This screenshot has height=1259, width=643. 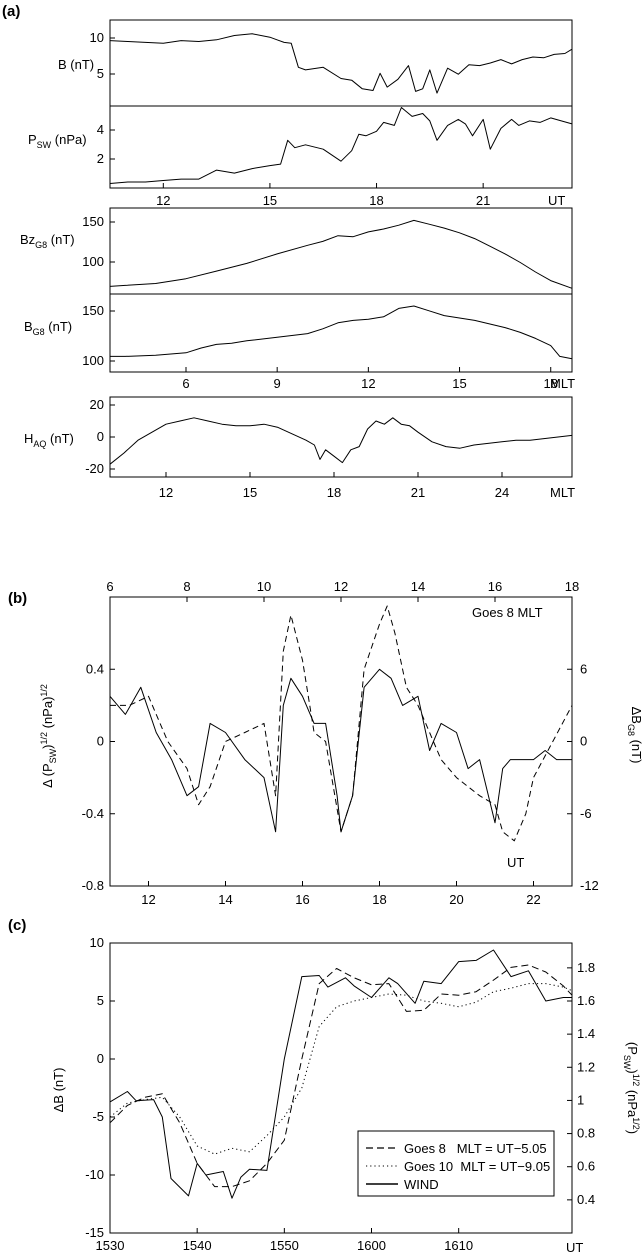 I want to click on ytick-label: -5, so click(x=98, y=1116).